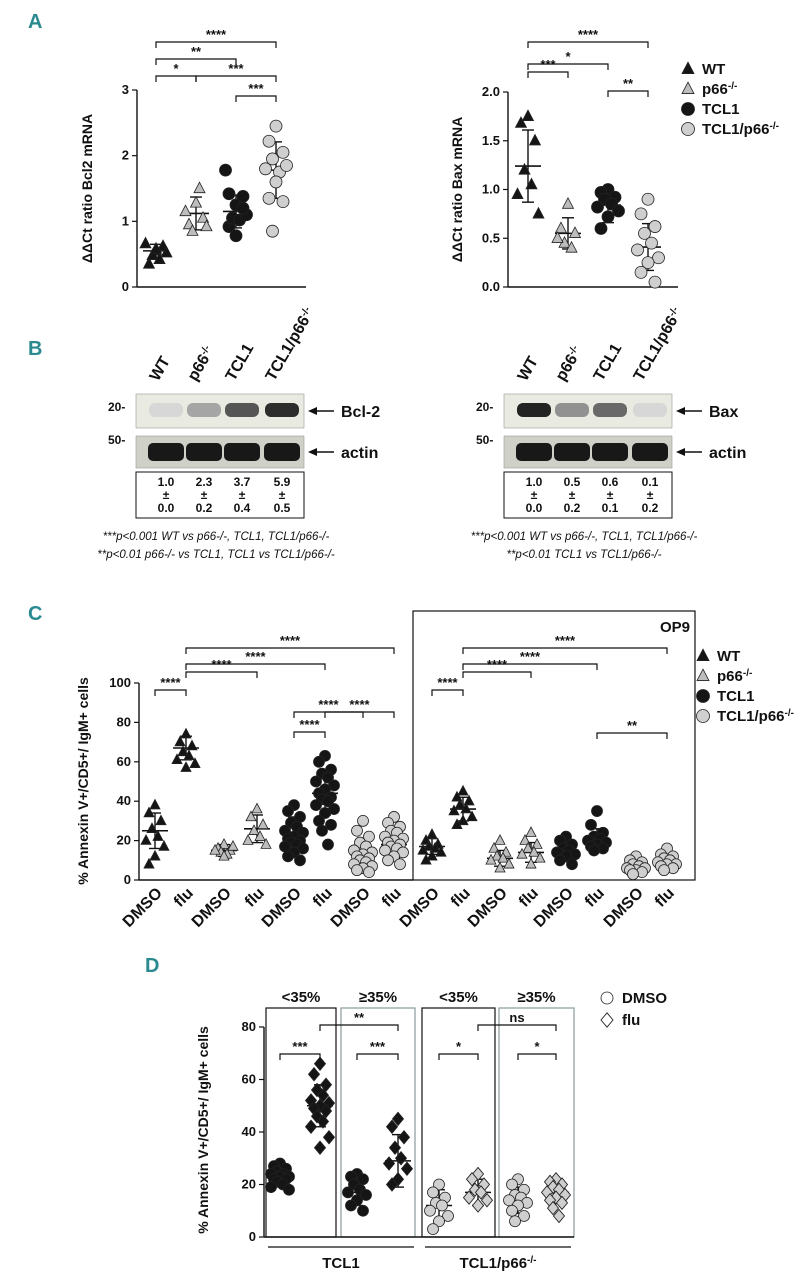 This screenshot has width=811, height=1280. Describe the element at coordinates (282, 508) in the screenshot. I see `quant-value: 0.5` at that location.